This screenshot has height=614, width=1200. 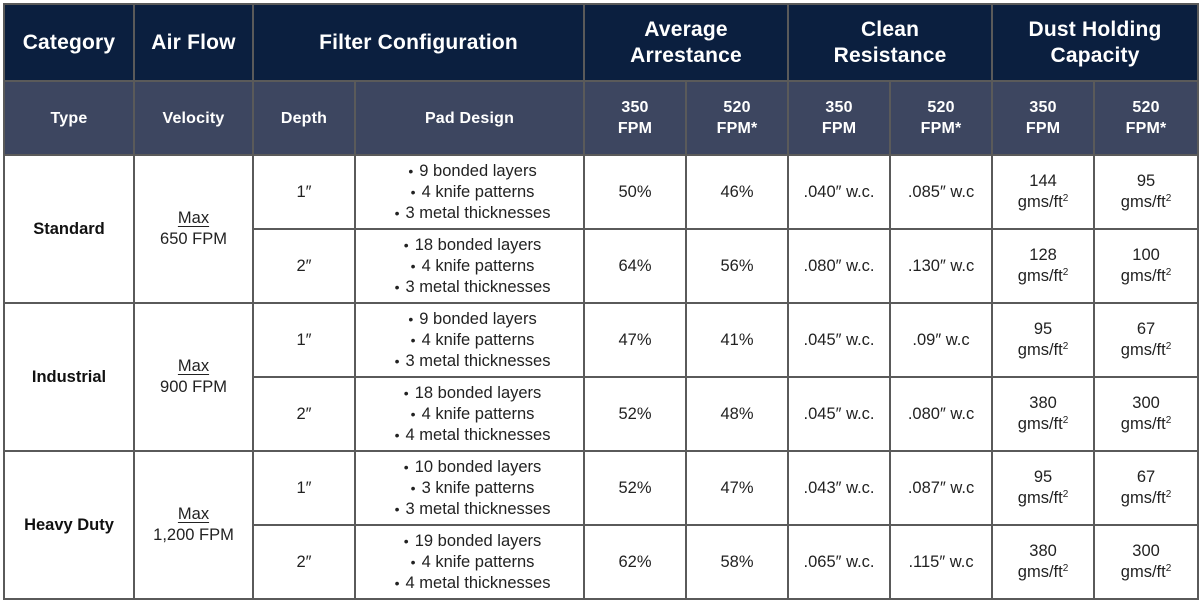 What do you see at coordinates (1146, 118) in the screenshot?
I see `subheader-dust-520: 520 FPM*` at bounding box center [1146, 118].